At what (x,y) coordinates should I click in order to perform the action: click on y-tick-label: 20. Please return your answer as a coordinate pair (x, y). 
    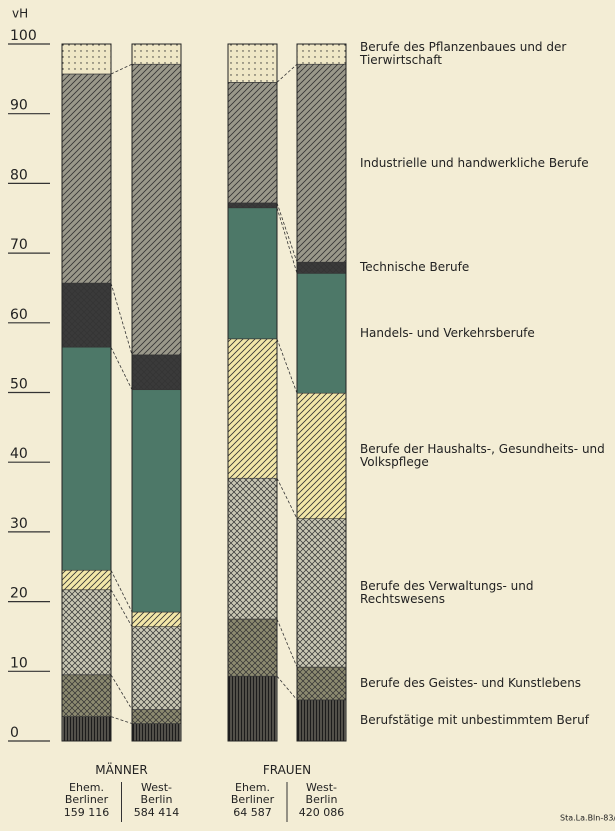
    Looking at the image, I should click on (19, 594).